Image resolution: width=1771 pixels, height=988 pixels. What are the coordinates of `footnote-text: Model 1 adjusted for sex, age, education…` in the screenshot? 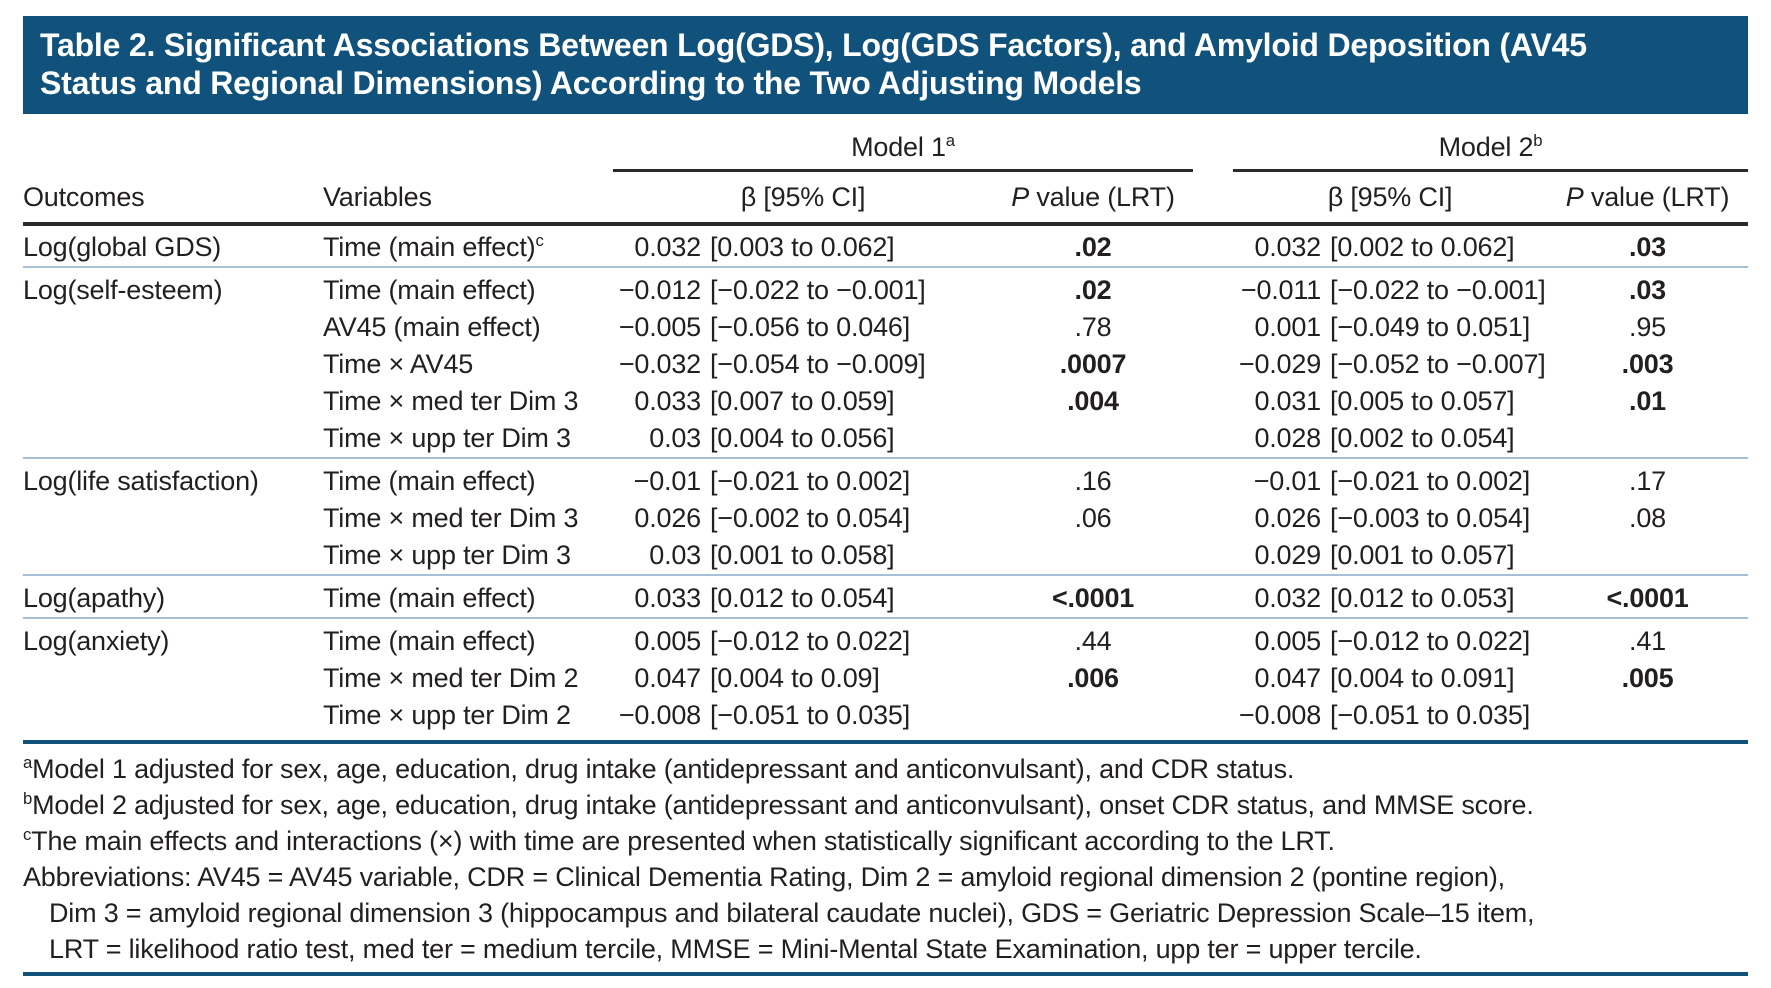 It's located at (663, 769).